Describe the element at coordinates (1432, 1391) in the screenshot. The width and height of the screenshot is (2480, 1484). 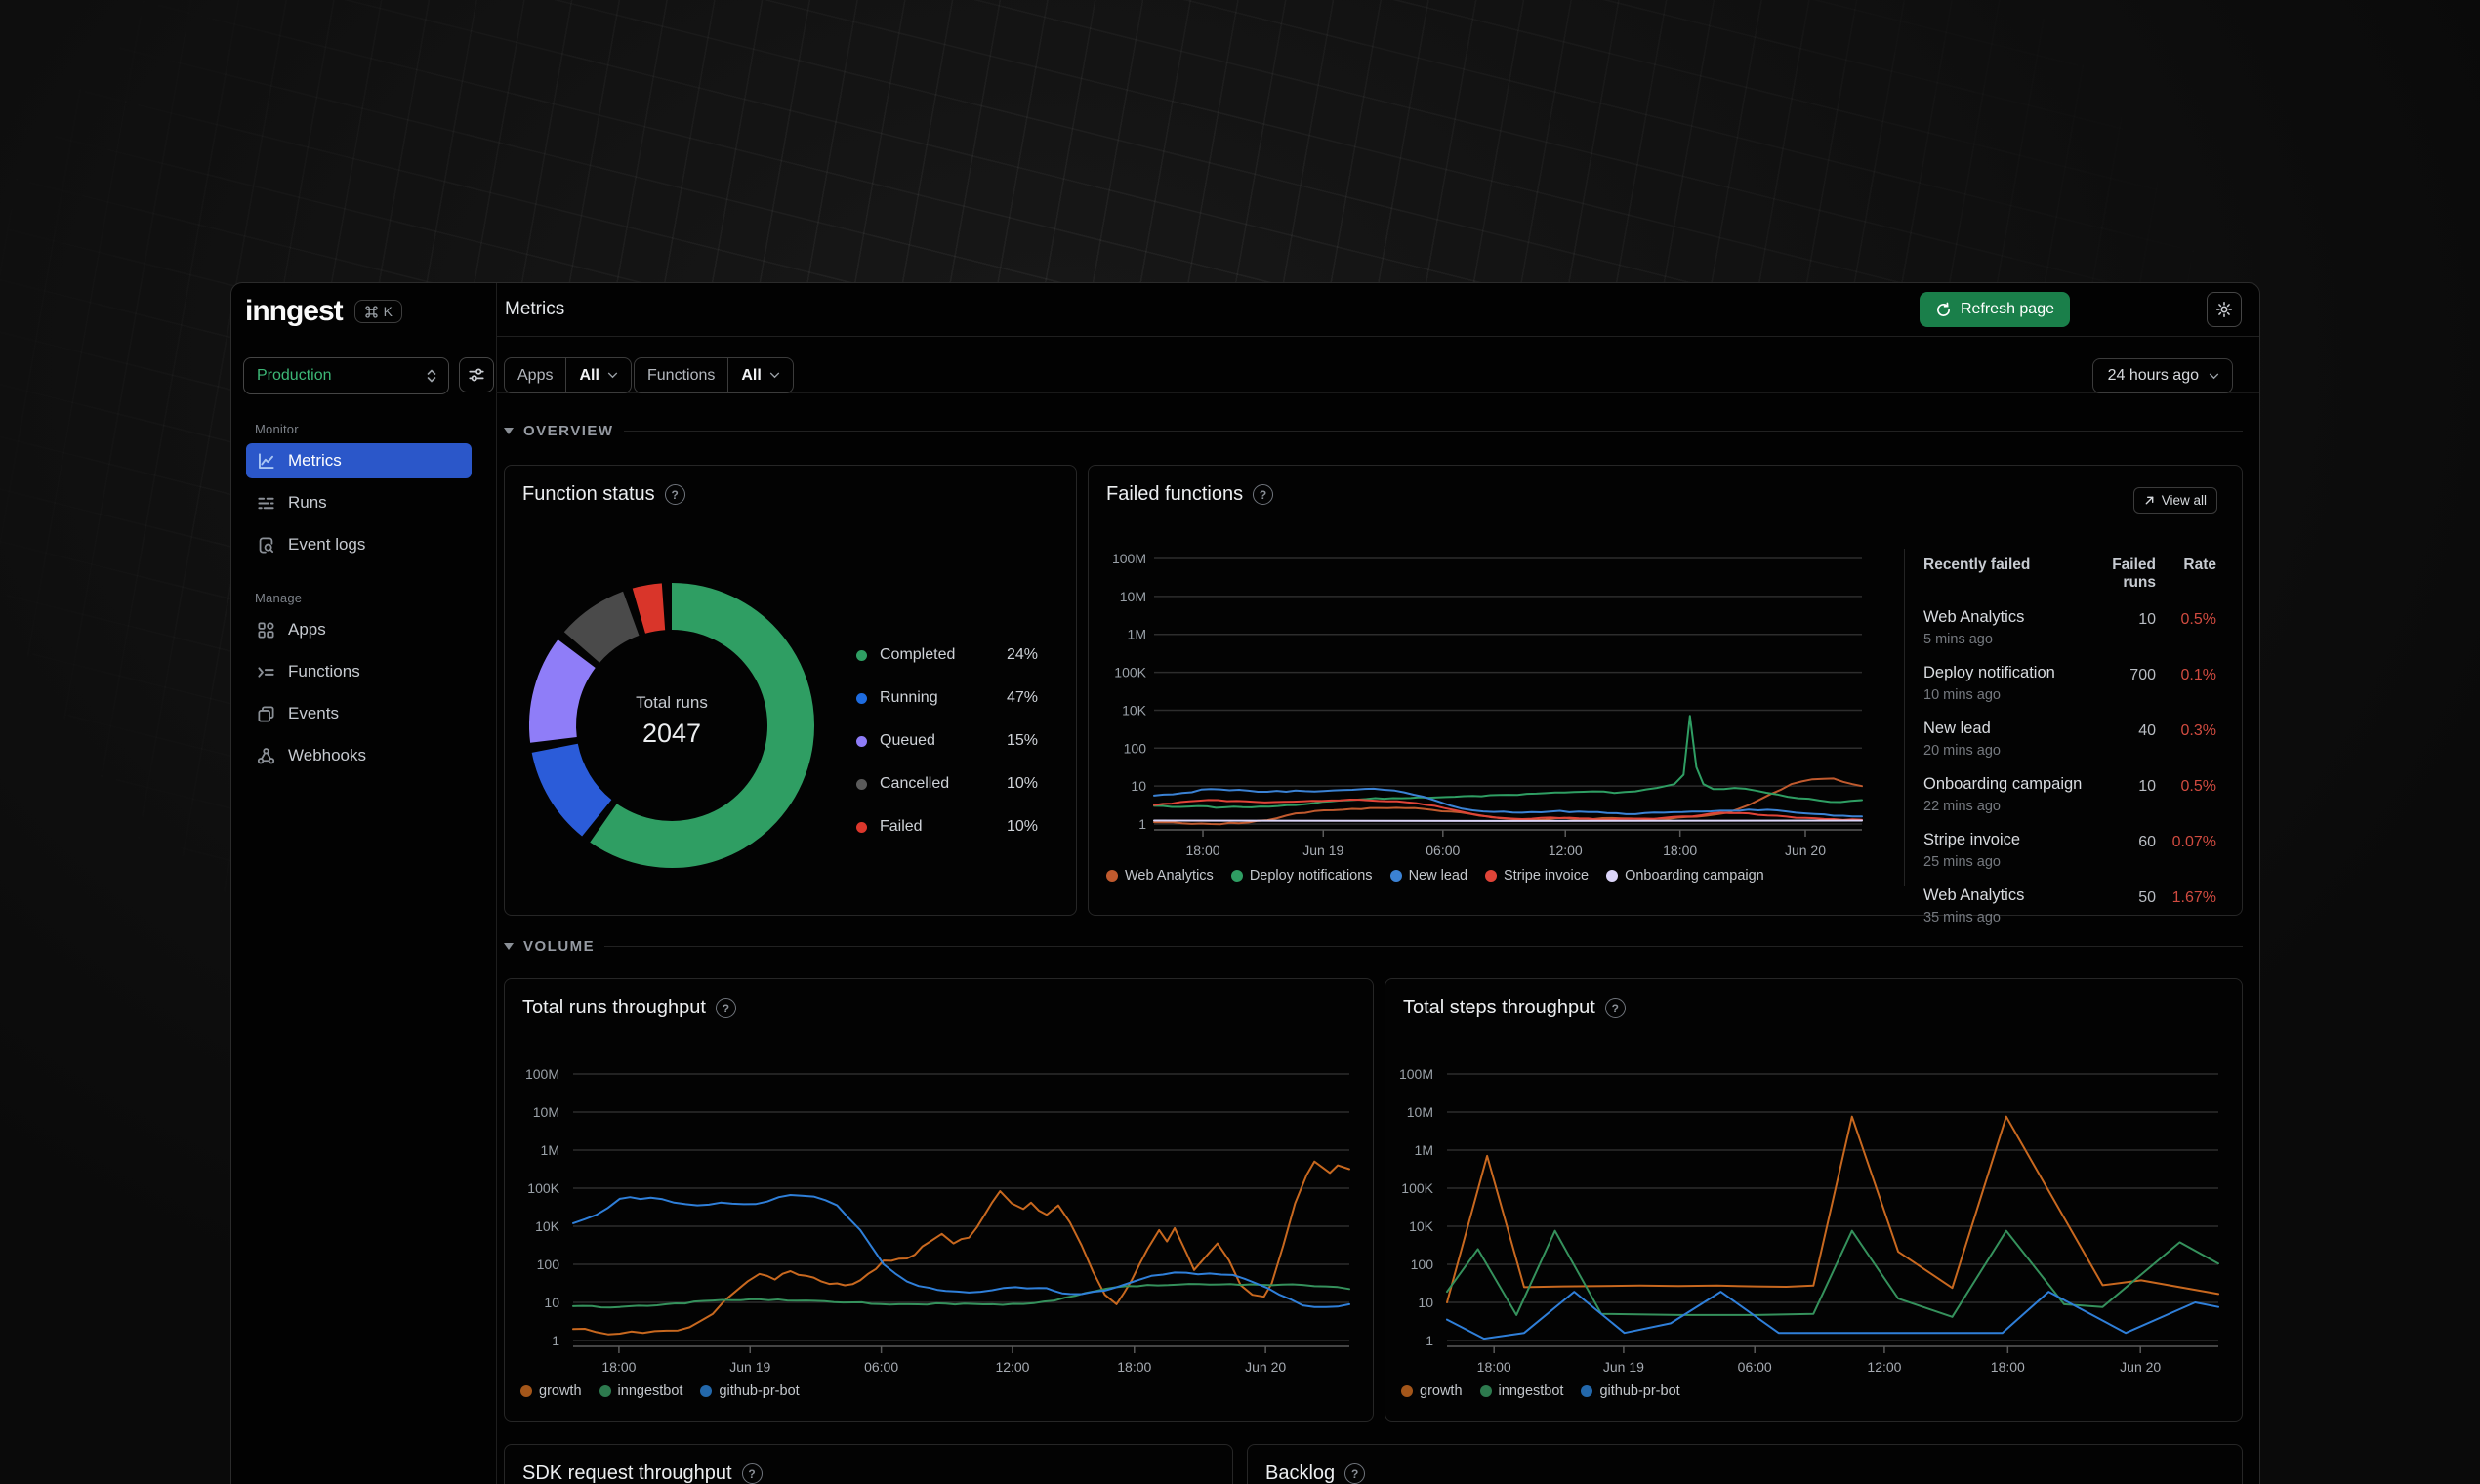
I see `legend-item: growth` at that location.